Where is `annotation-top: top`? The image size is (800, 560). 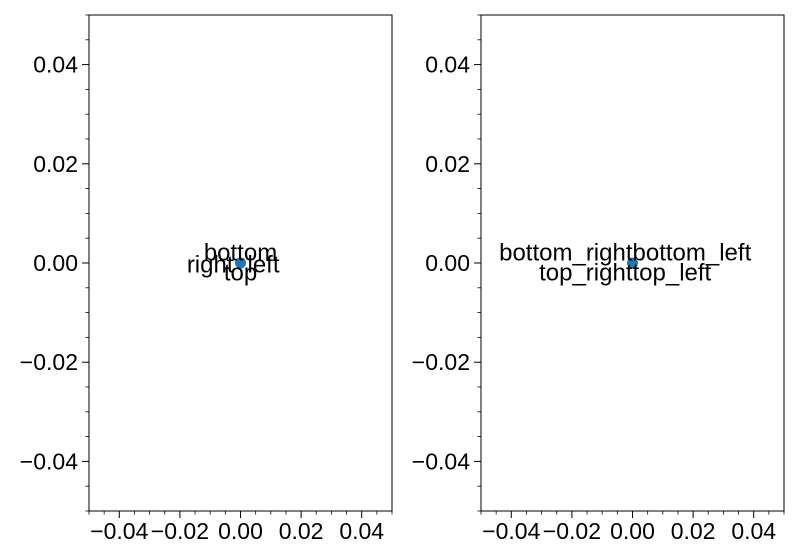 annotation-top: top is located at coordinates (240, 272).